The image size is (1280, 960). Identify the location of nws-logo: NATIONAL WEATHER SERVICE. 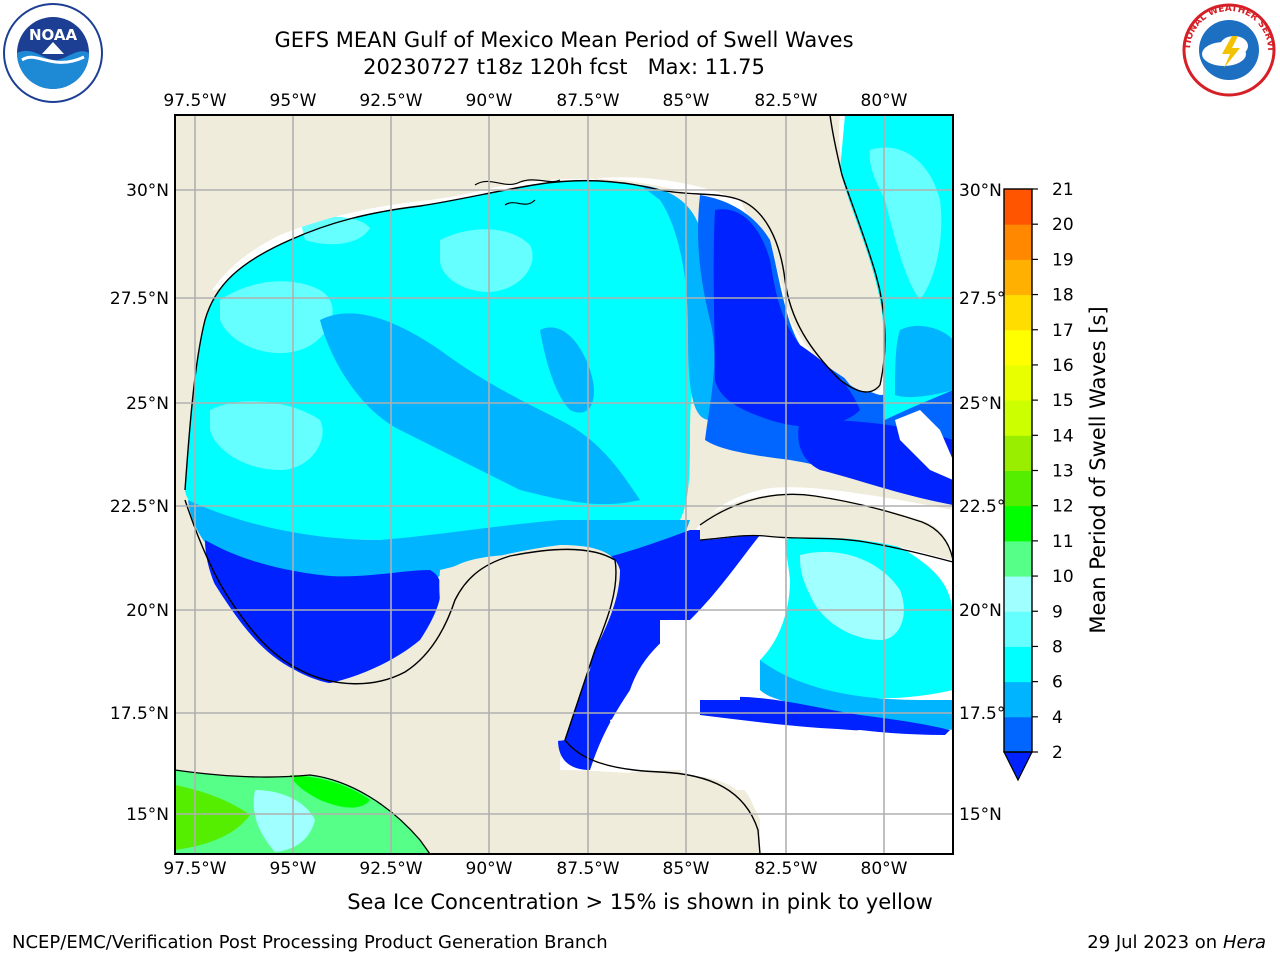
(1227, 49).